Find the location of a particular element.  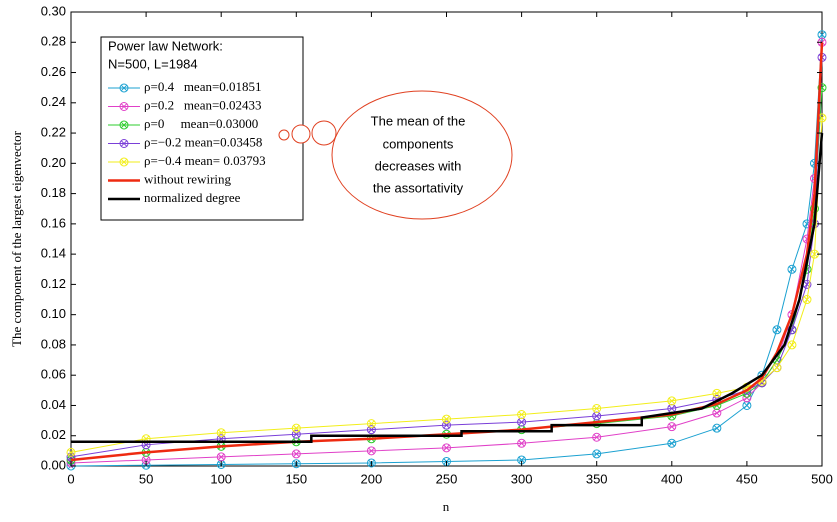

x-axis-label: n is located at coordinates (446, 506).